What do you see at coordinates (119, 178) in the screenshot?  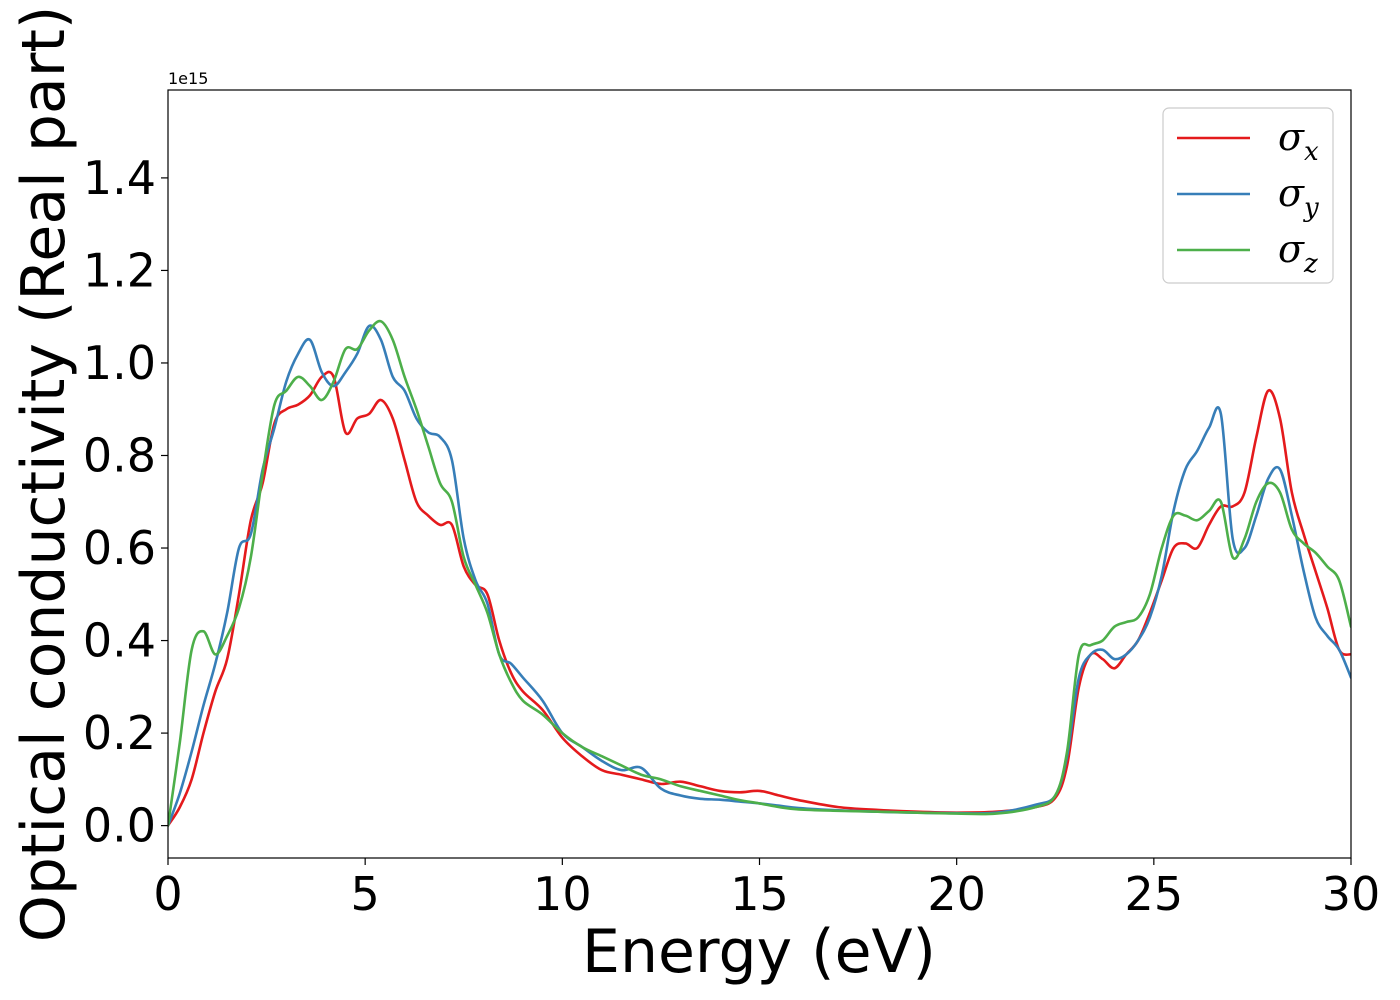 I see `y-tick-label: 1.4` at bounding box center [119, 178].